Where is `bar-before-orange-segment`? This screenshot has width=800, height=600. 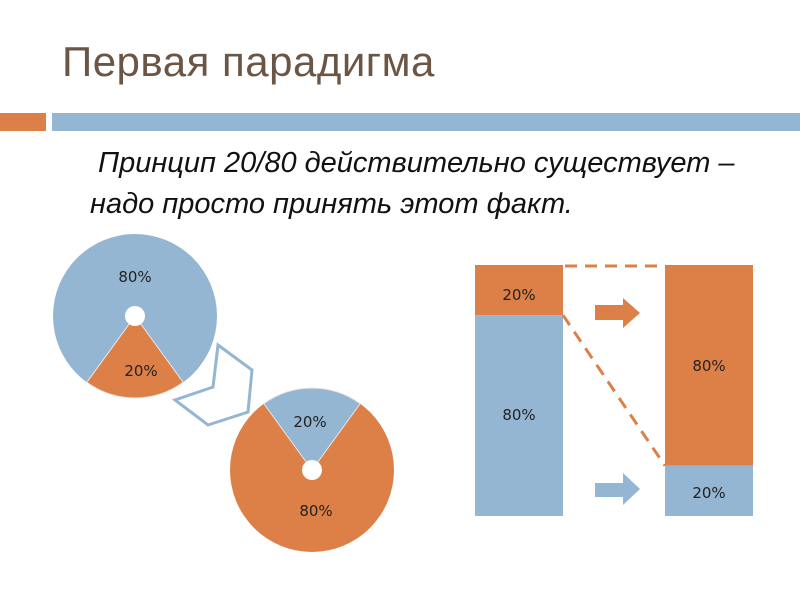 bar-before-orange-segment is located at coordinates (519, 290).